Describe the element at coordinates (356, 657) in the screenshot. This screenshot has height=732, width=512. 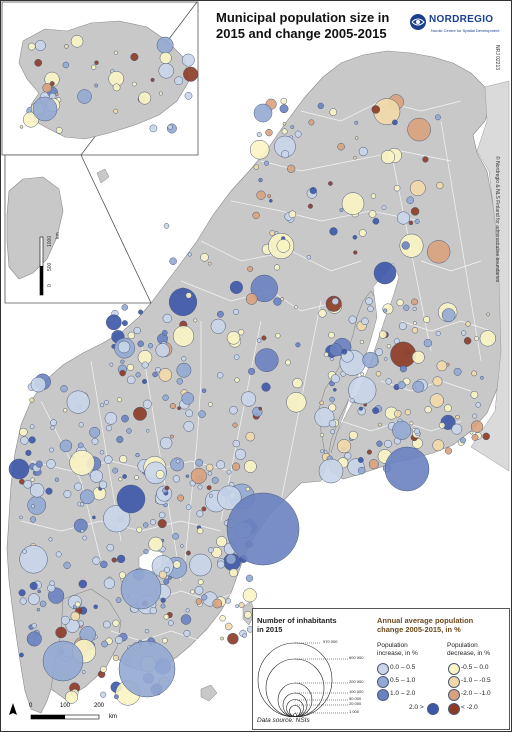
I see `legend-size-600000: 600 000` at that location.